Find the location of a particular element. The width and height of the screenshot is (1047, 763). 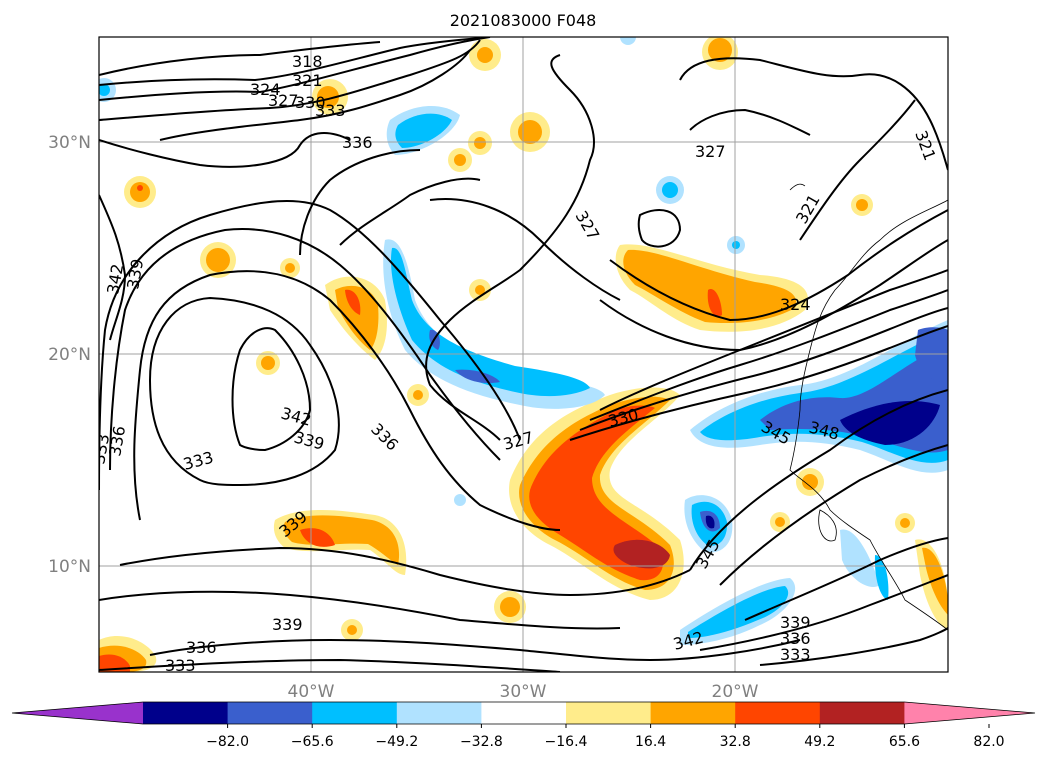

colorbar-tick-label: −16.4 is located at coordinates (566, 742).